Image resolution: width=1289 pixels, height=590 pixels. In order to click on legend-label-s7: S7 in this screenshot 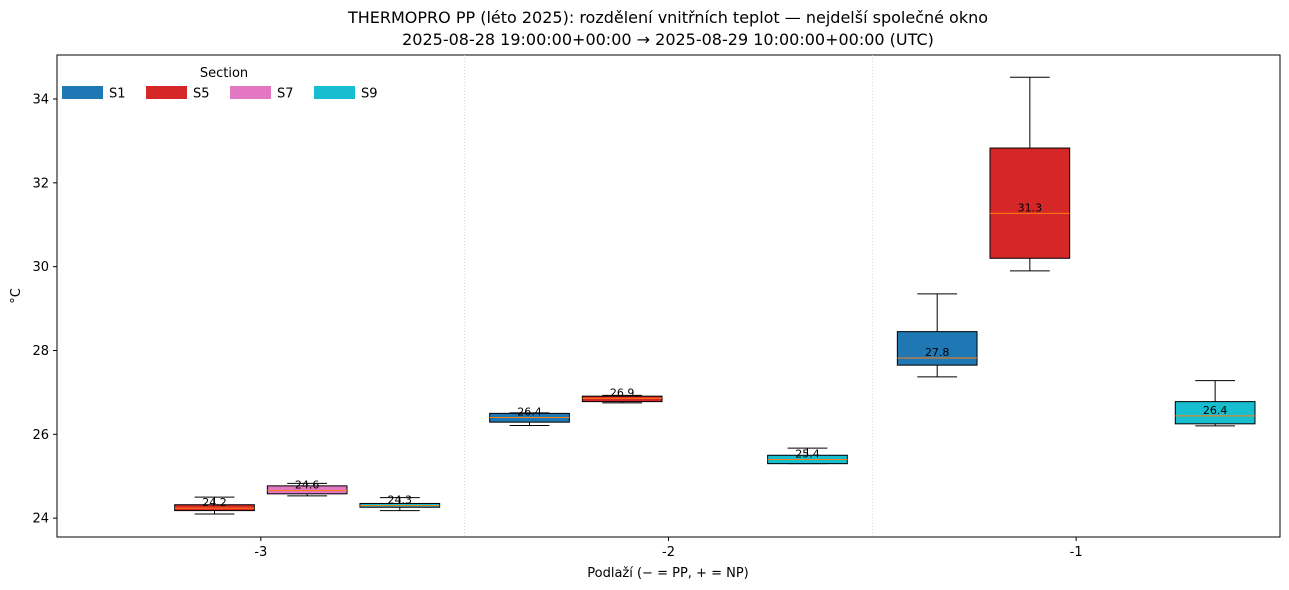, I will do `click(285, 94)`.